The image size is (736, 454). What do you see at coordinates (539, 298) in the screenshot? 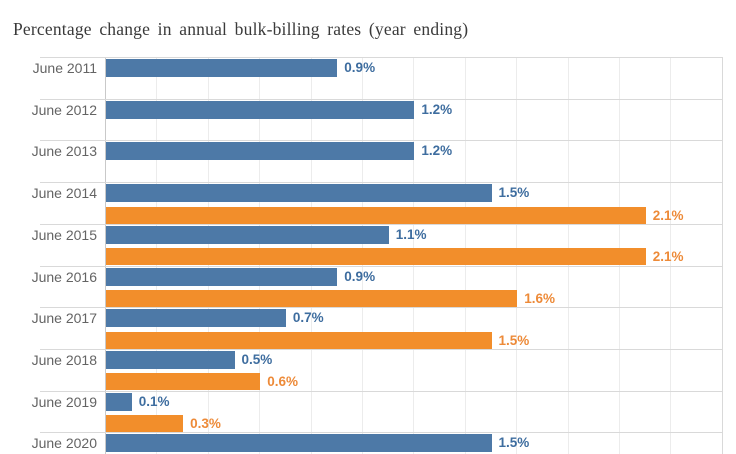
I see `bar-value-label: 1.6%` at bounding box center [539, 298].